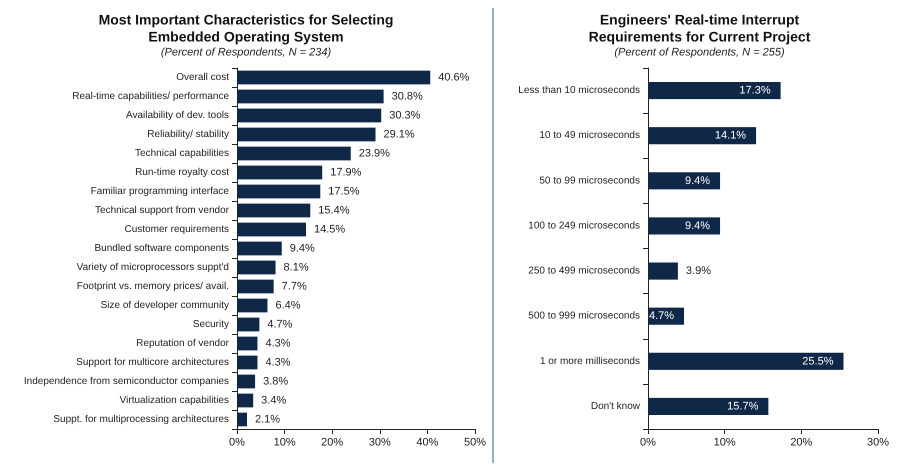  I want to click on y-tick-label: Don't know, so click(615, 406).